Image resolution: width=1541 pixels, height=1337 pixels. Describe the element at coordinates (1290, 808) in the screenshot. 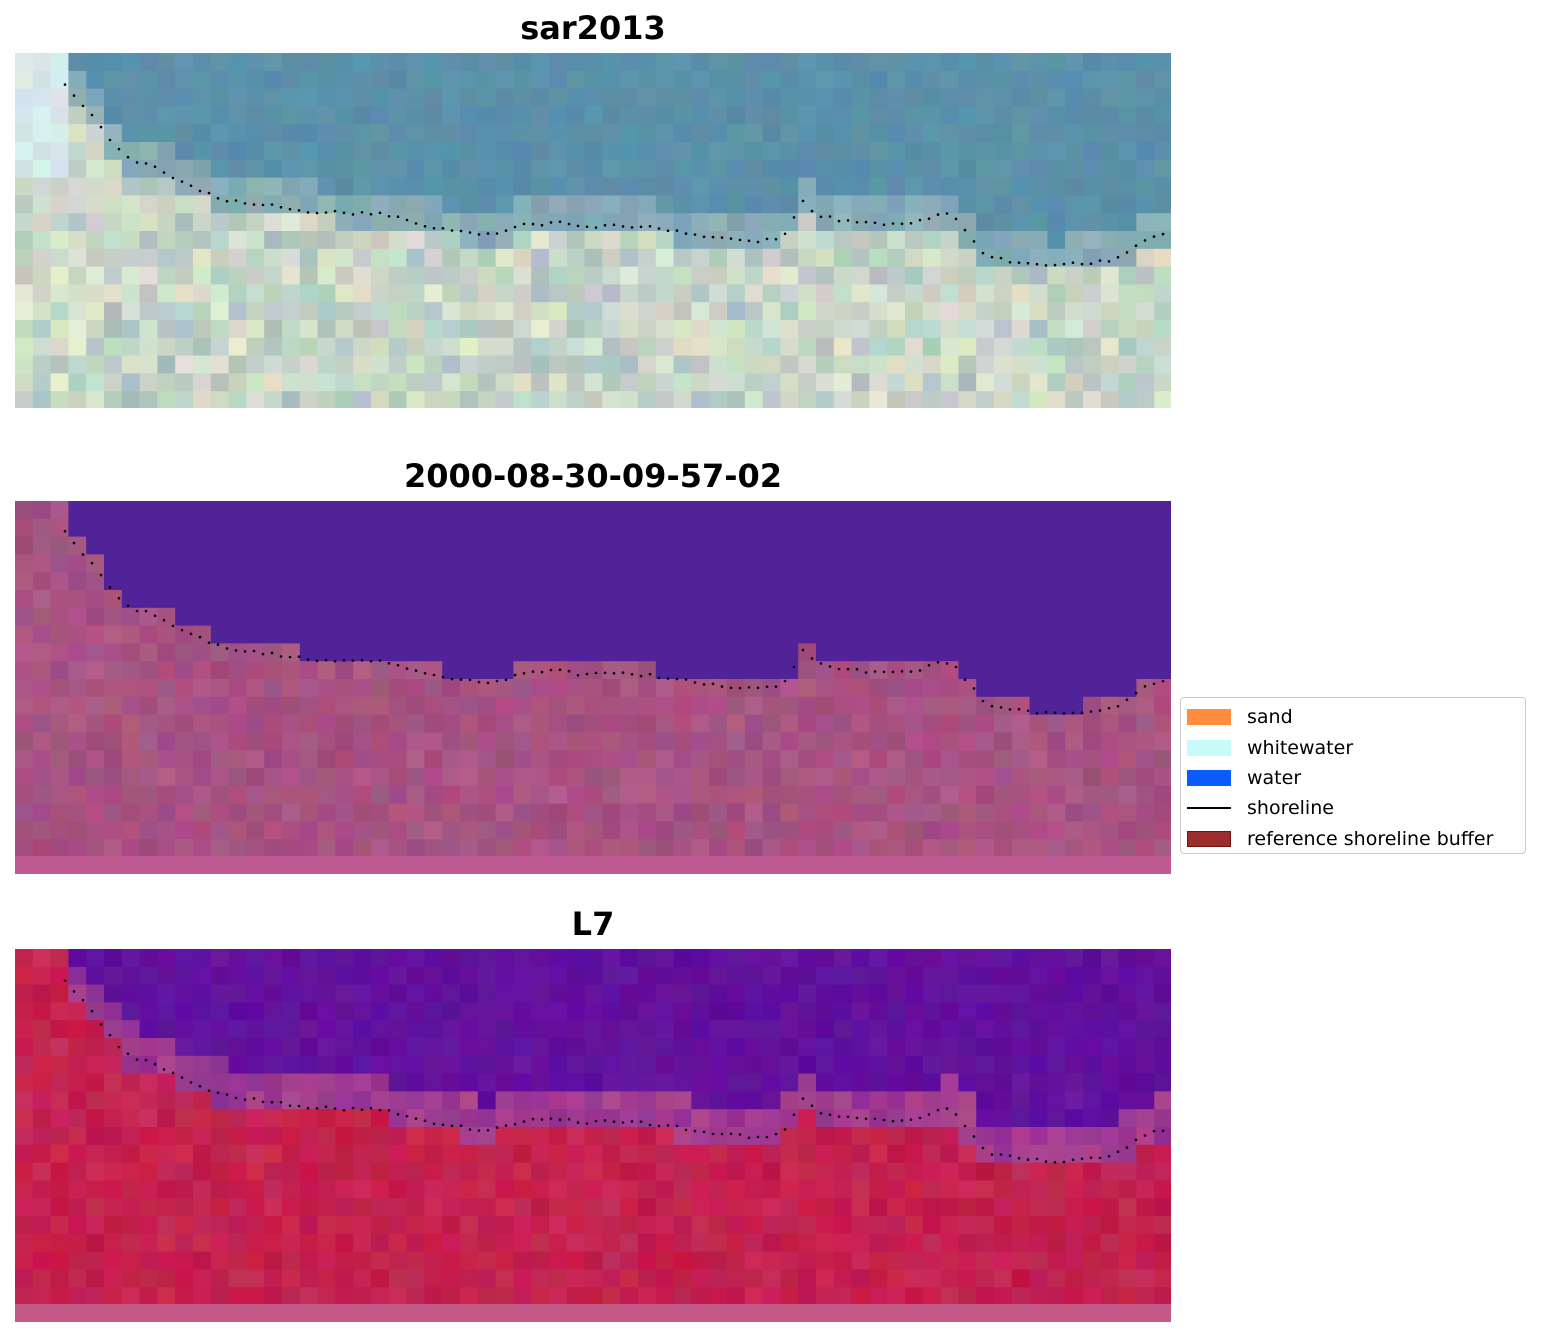

I see `legend-label-shoreline: shoreline` at that location.